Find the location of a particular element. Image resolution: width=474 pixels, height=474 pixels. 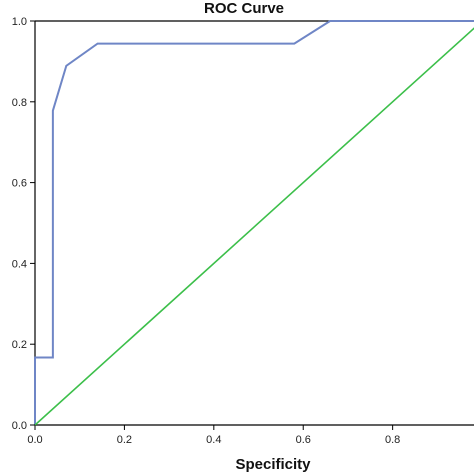

x-tick-label: 0.0 is located at coordinates (34, 440).